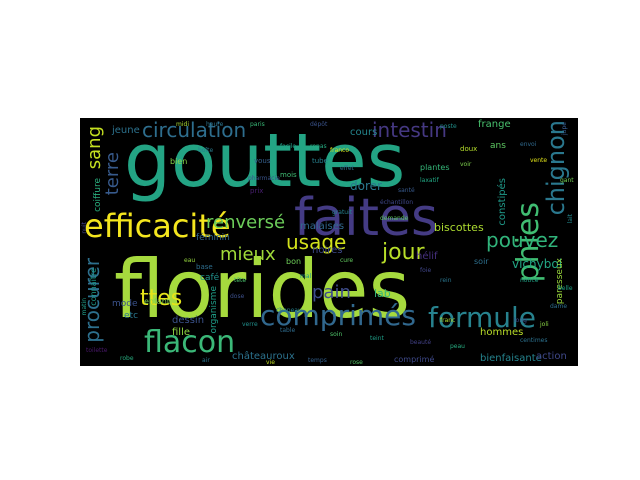 The height and width of the screenshot is (480, 640). What do you see at coordinates (289, 310) in the screenshot?
I see `cloud-word: chapeau` at bounding box center [289, 310].